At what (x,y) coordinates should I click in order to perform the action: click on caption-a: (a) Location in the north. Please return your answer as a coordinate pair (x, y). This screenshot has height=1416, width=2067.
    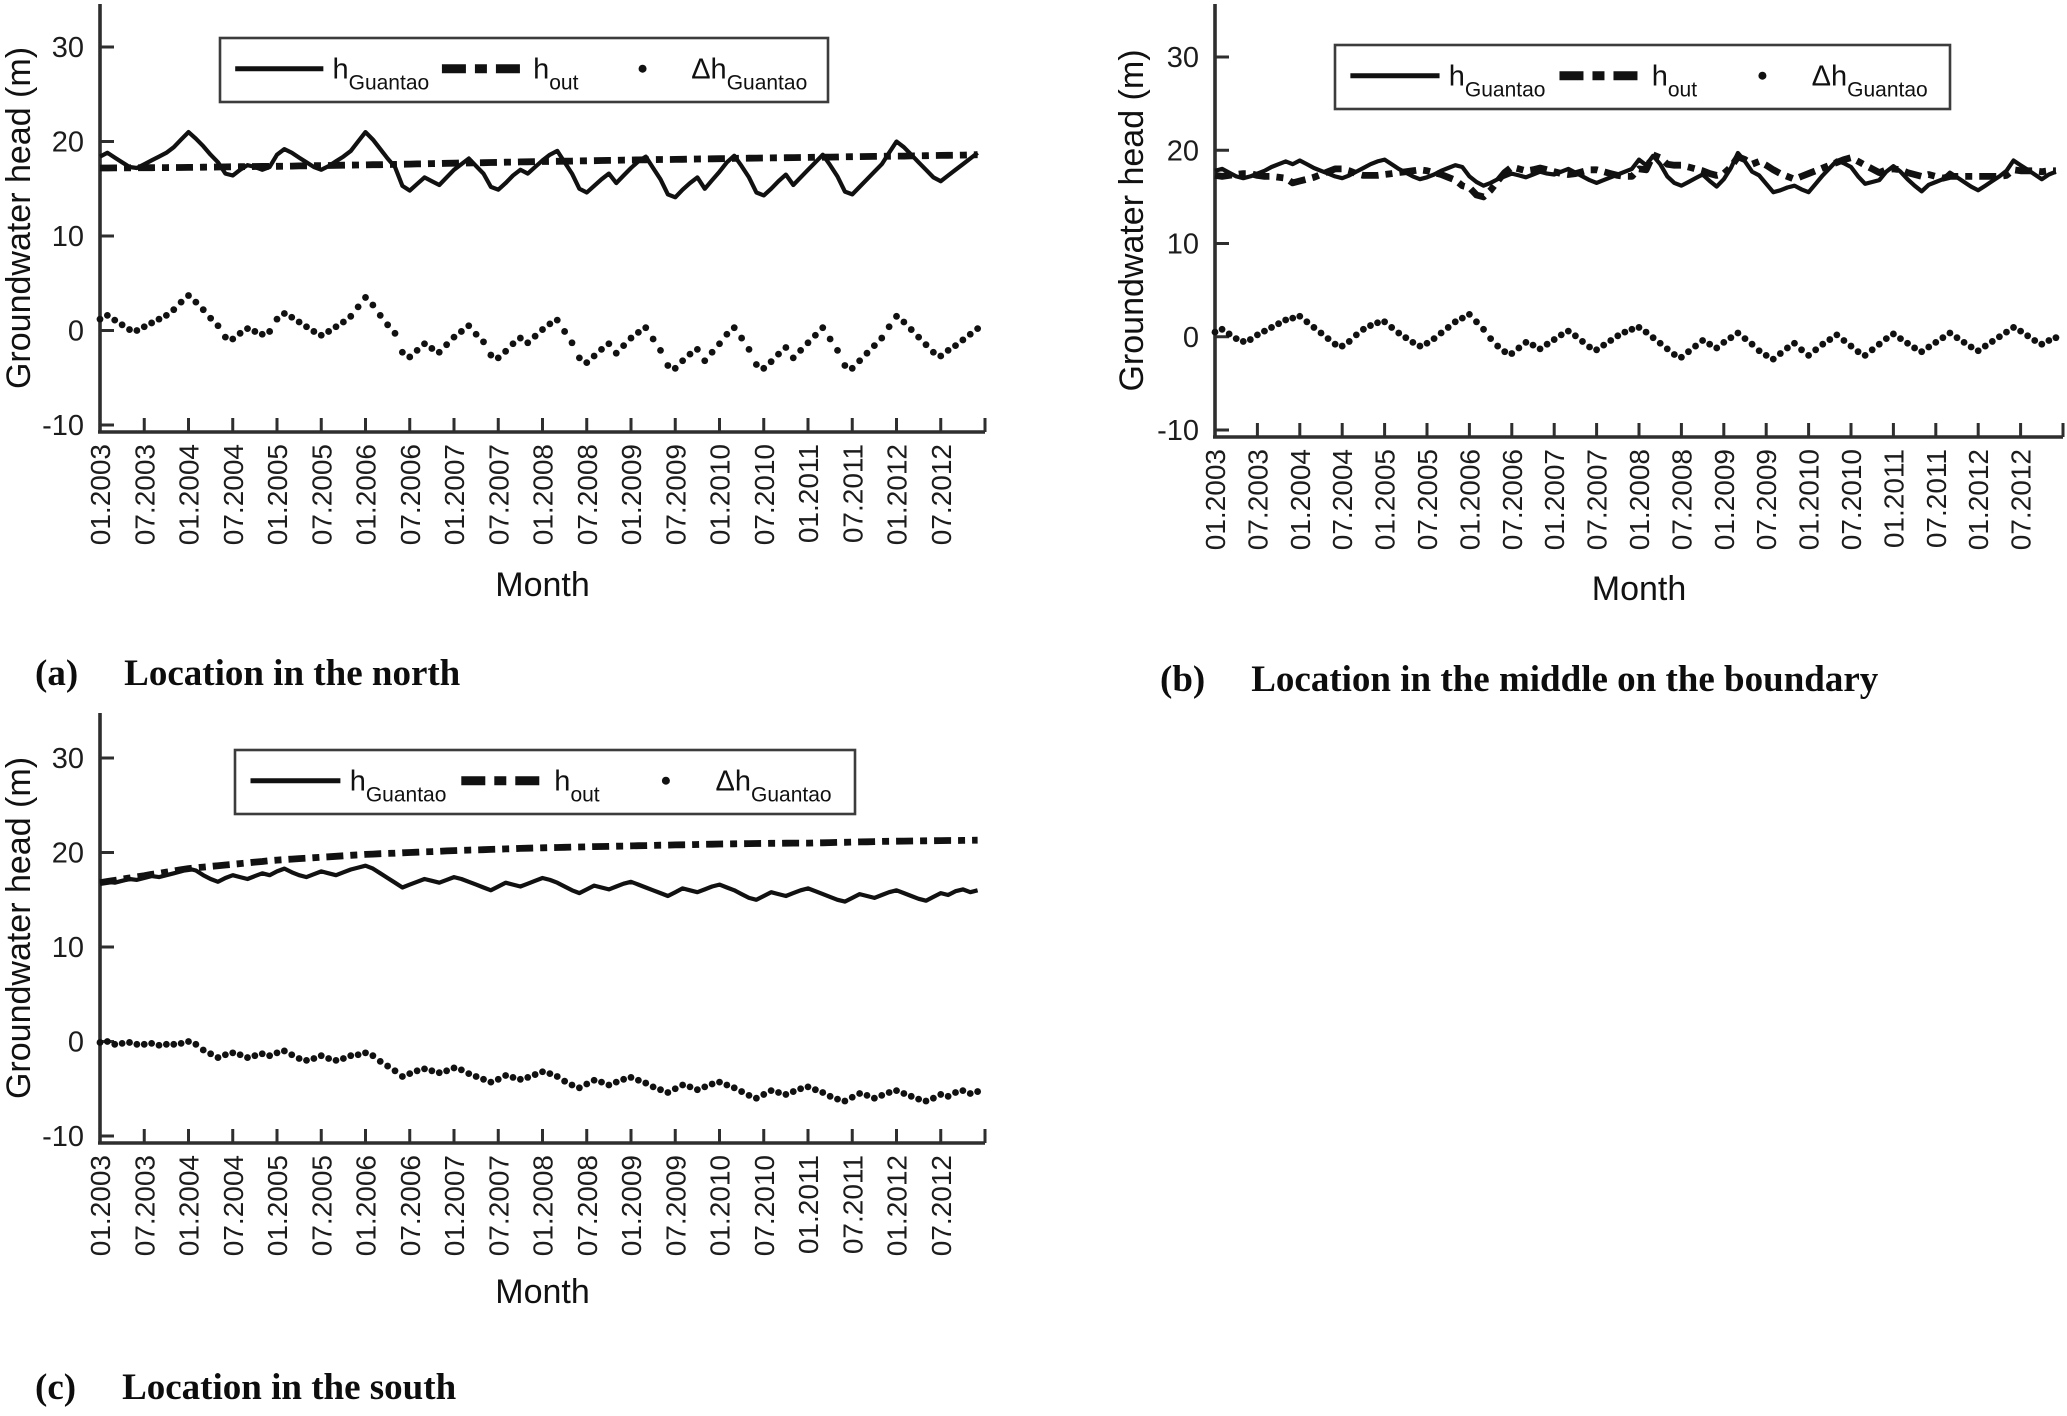
    Looking at the image, I should click on (247, 673).